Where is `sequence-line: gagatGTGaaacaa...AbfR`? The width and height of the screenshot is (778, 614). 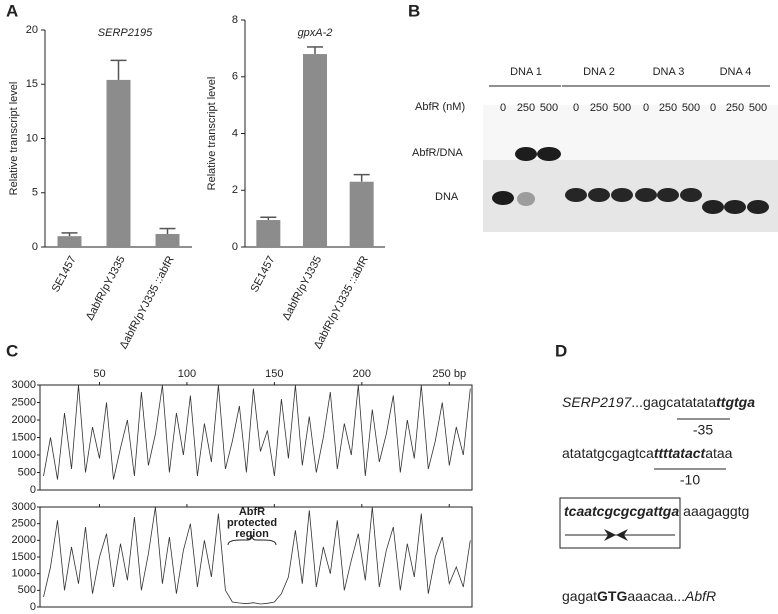
sequence-line: gagatGTGaaacaa...AbfR is located at coordinates (639, 596).